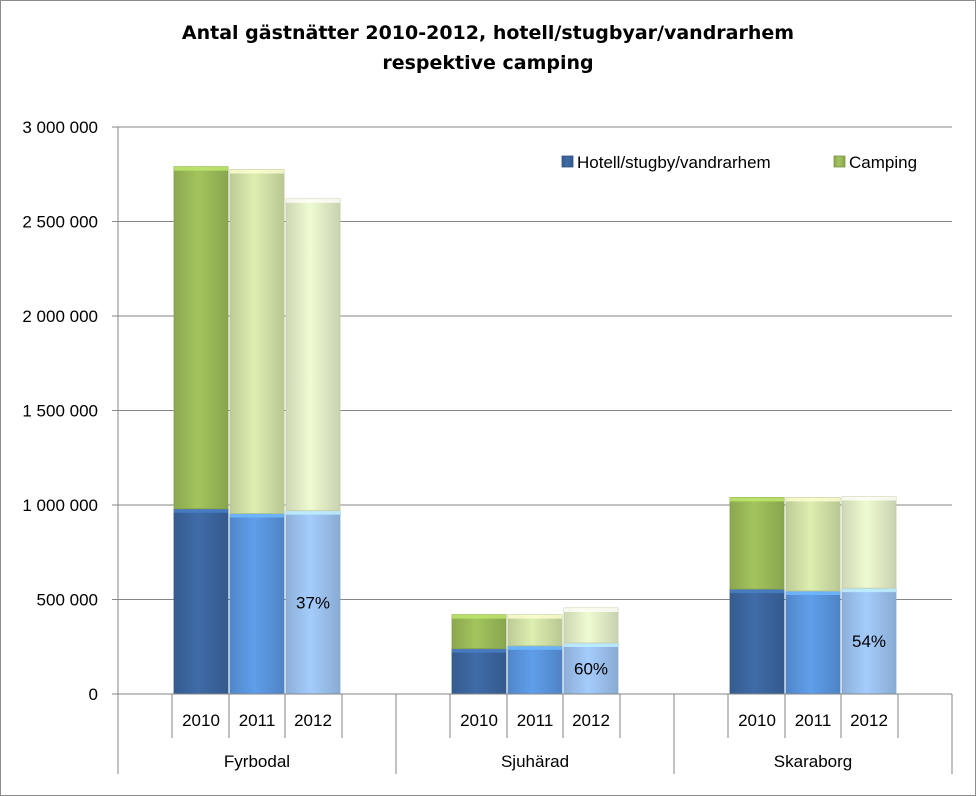 The image size is (976, 796). I want to click on bar-camping-fyrbodal-2011, so click(257, 341).